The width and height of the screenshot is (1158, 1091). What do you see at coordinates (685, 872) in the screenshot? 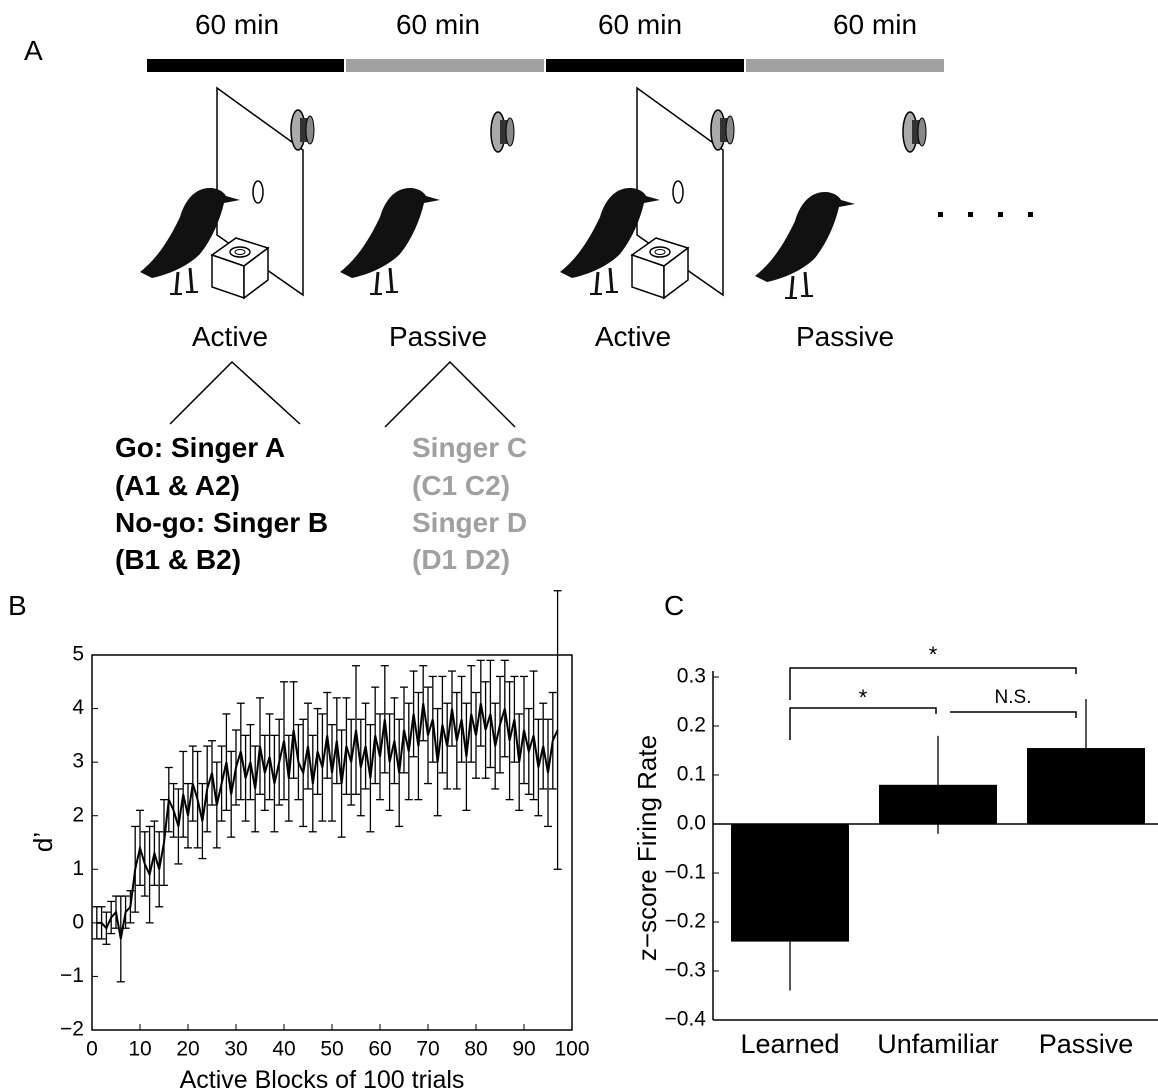
I see `y-tick-label: −0.1` at bounding box center [685, 872].